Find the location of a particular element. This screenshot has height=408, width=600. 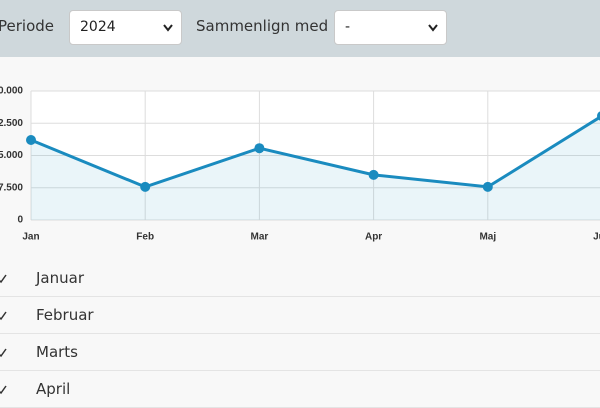

x-tick-label: Mar is located at coordinates (260, 237).